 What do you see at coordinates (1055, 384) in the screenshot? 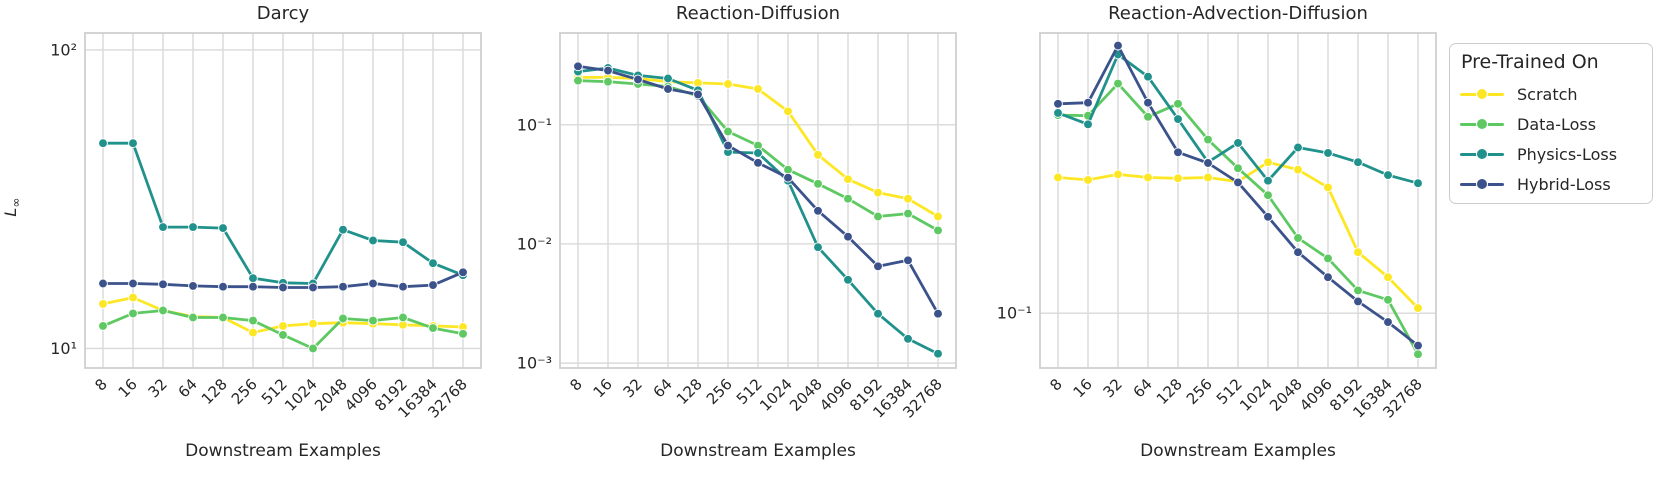
I see `x-tick-label: 8` at bounding box center [1055, 384].